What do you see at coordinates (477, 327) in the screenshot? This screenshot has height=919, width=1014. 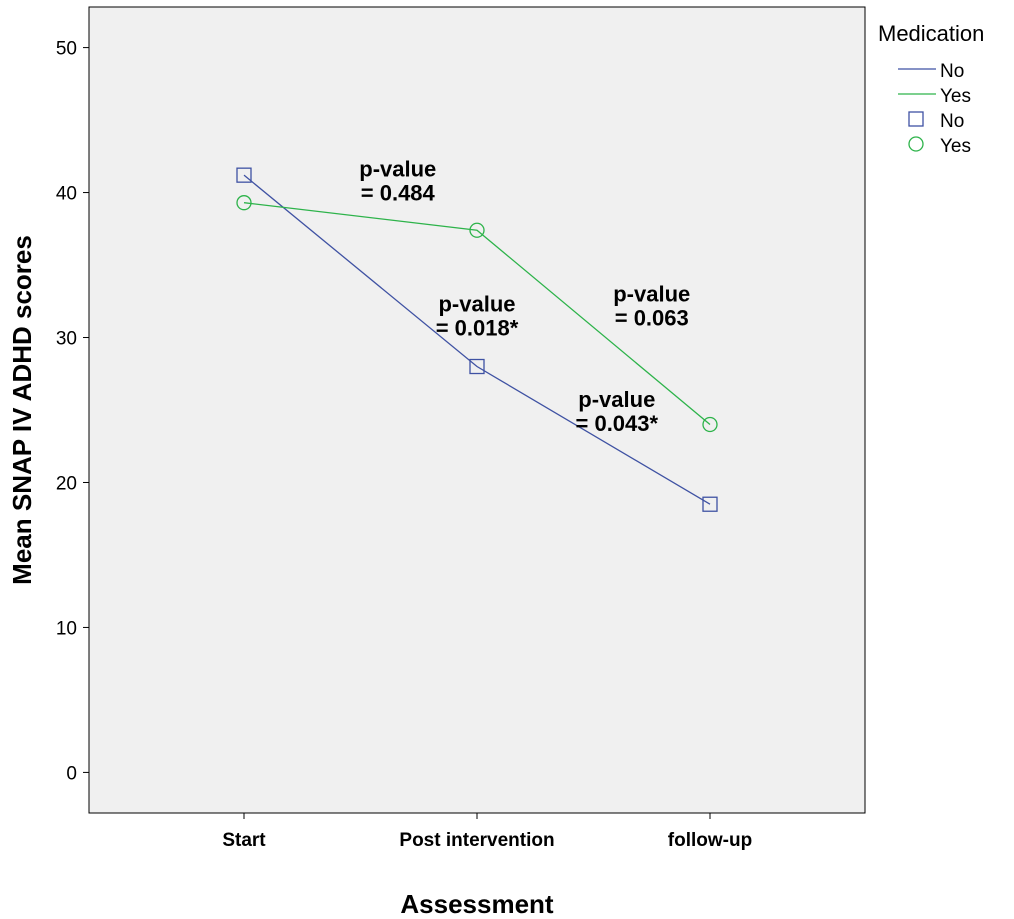 I see `annotation-text: = 0.018*` at bounding box center [477, 327].